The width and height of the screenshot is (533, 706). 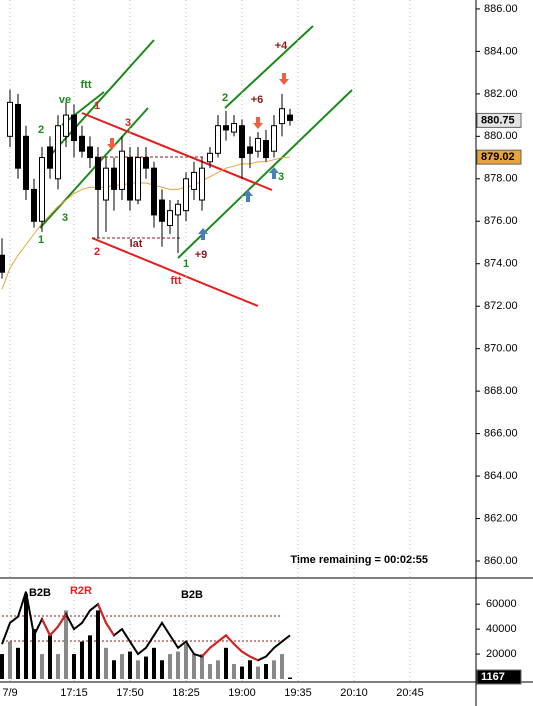 What do you see at coordinates (192, 595) in the screenshot?
I see `annotation: B2B` at bounding box center [192, 595].